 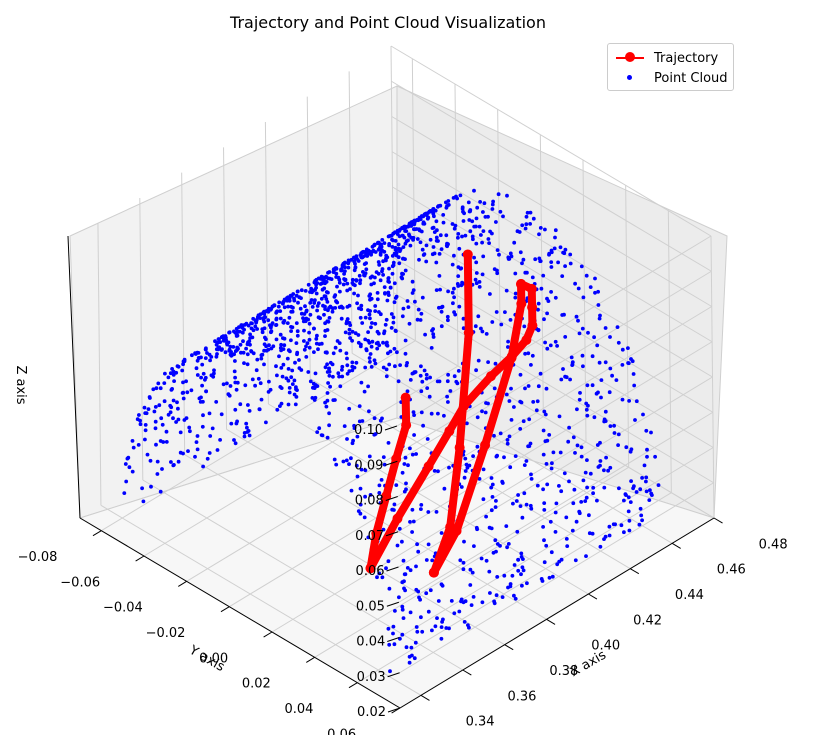 What do you see at coordinates (552, 247) in the screenshot?
I see `z-gridline-right` at bounding box center [552, 247].